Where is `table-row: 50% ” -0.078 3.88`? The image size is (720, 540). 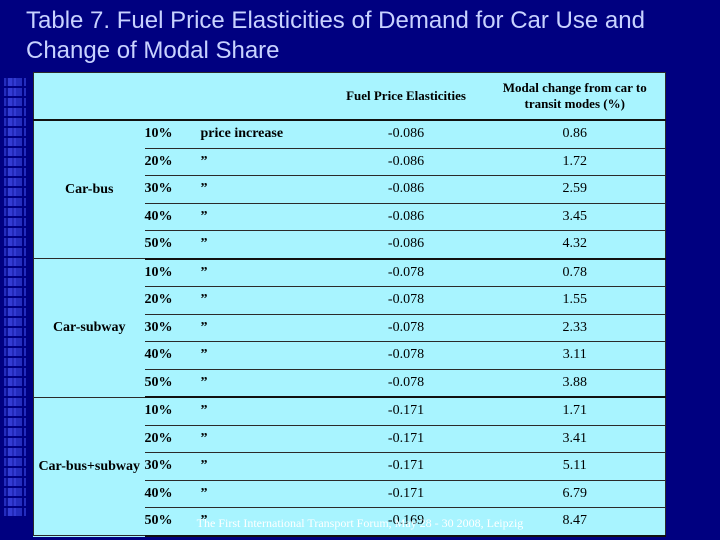 table-row: 50% ” -0.078 3.88 is located at coordinates (350, 383).